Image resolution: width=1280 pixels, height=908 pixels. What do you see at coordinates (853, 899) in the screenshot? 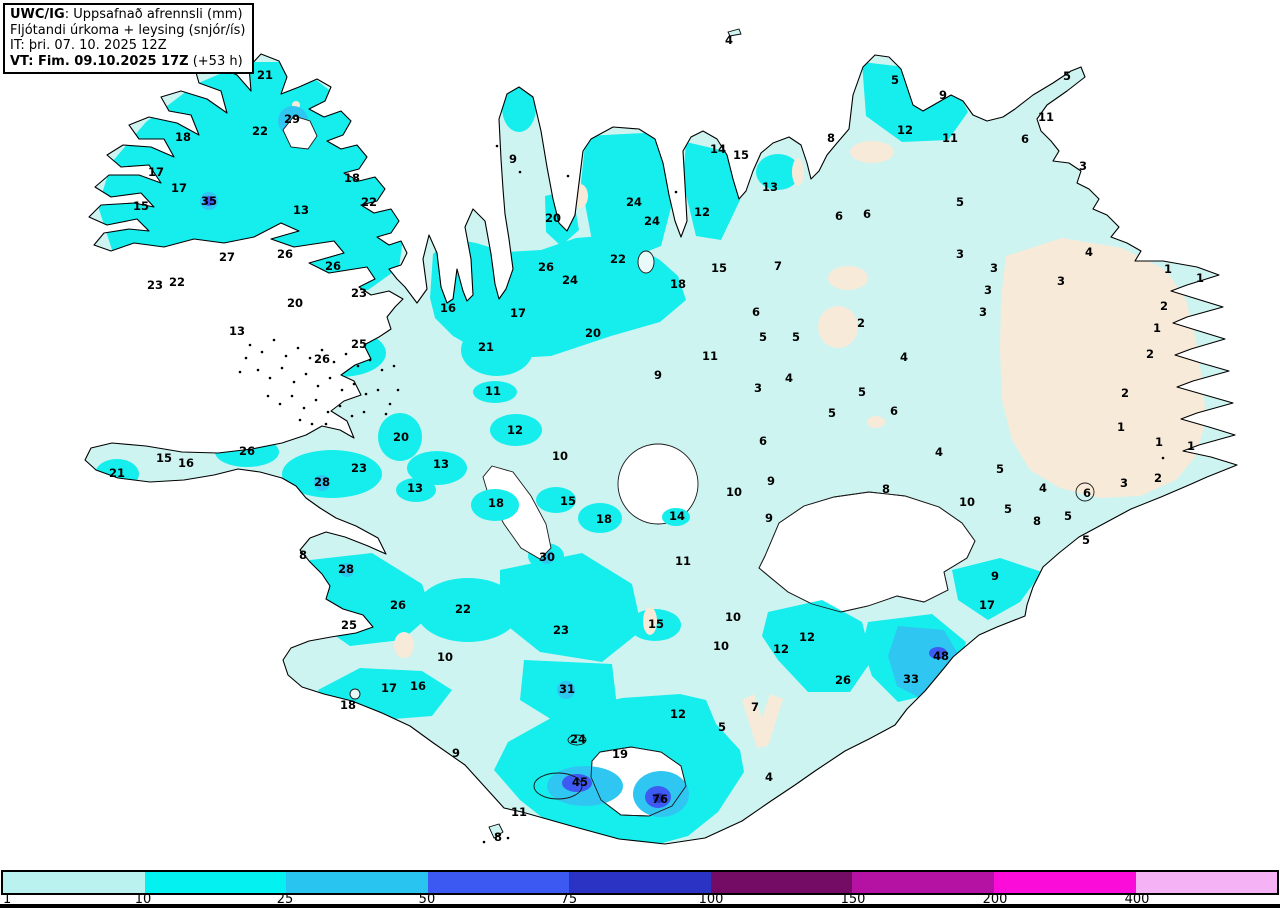
I see `legend-tick-label: 150` at bounding box center [853, 899].